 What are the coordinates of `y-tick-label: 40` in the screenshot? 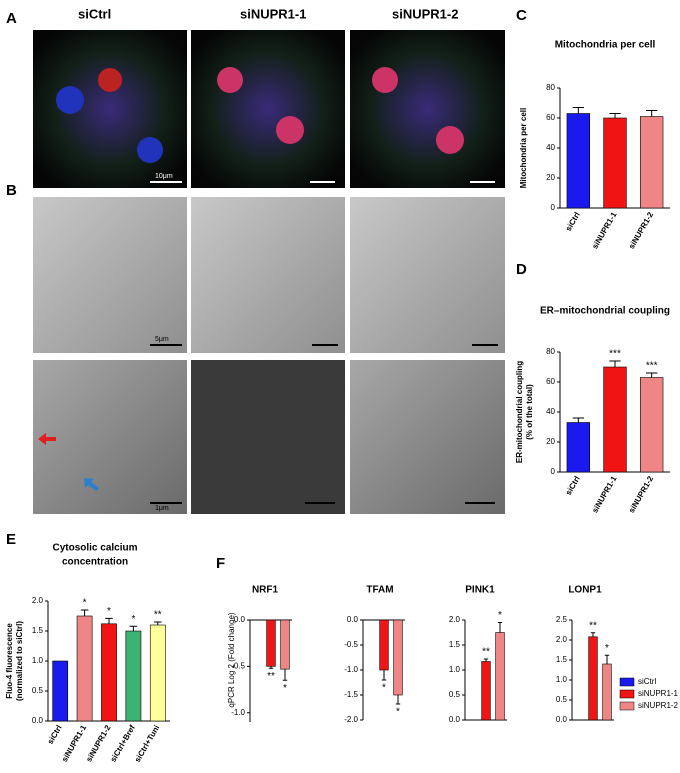 It's located at (550, 147).